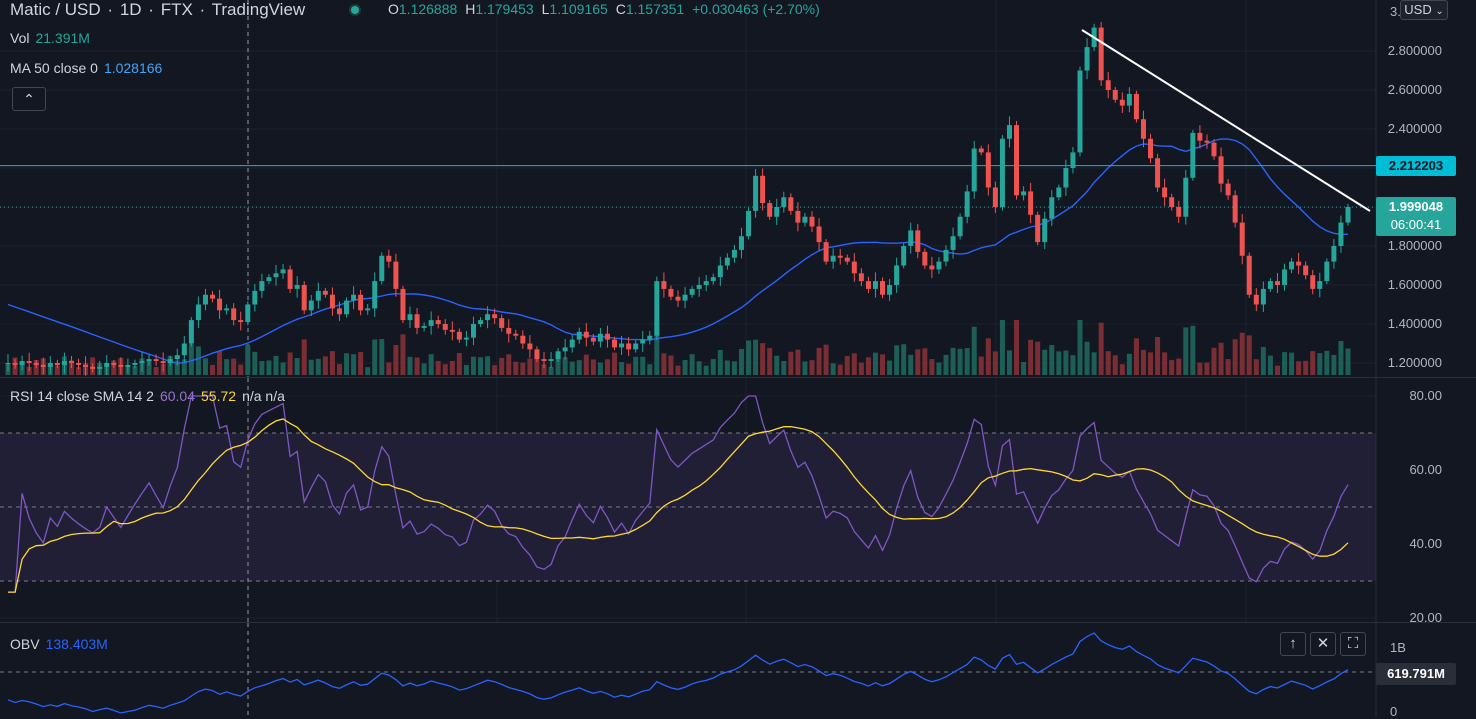  Describe the element at coordinates (1398, 647) in the screenshot. I see `obv-axis-tick: 1B` at that location.